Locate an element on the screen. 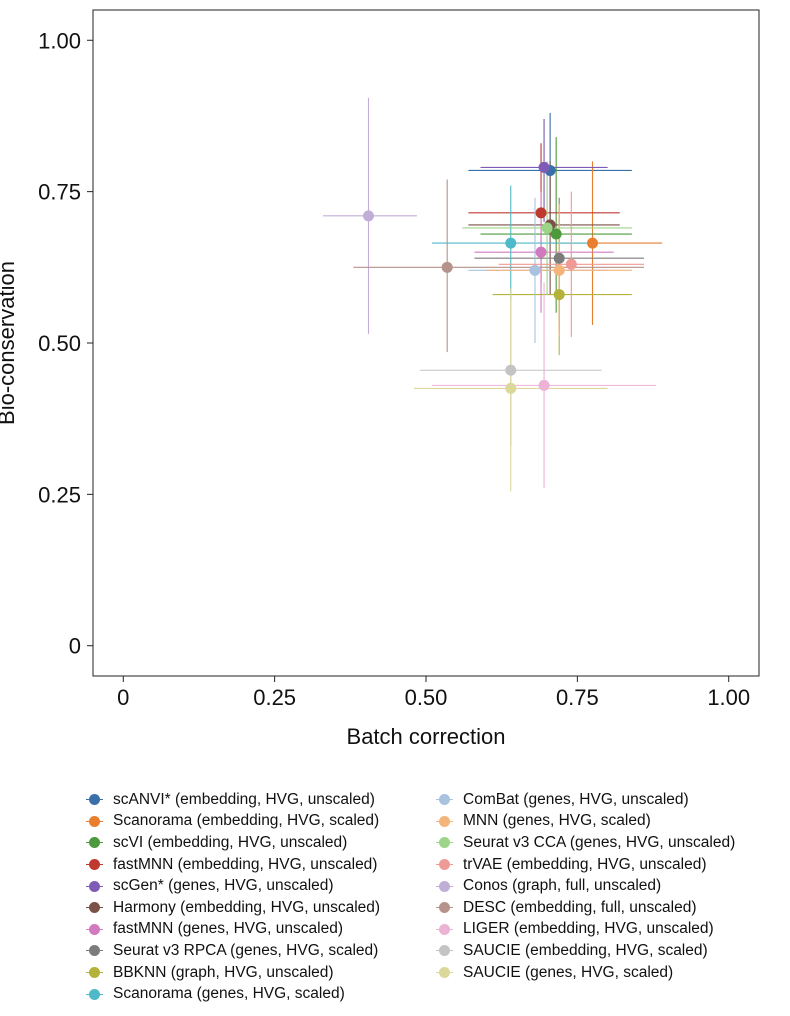  legend-item: scANVI* (embedding, HVG, unscaled) is located at coordinates (233, 800).